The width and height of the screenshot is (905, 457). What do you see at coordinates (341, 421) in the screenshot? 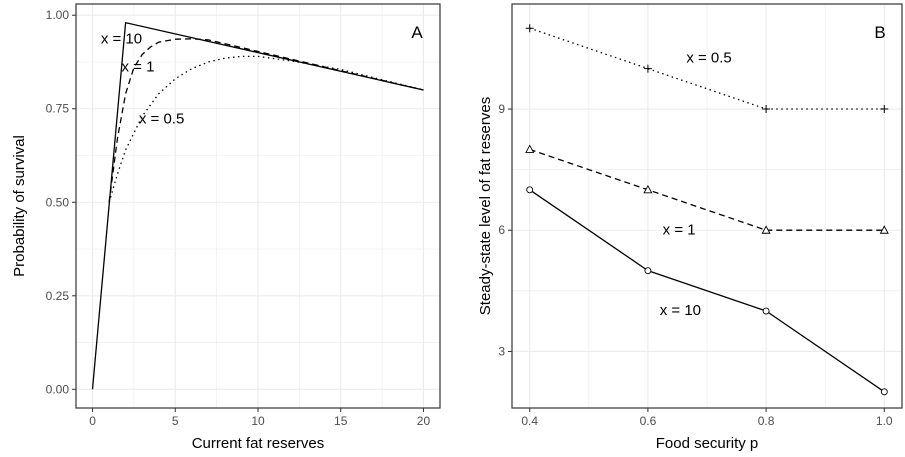
I see `x-tick-label: 15` at bounding box center [341, 421].